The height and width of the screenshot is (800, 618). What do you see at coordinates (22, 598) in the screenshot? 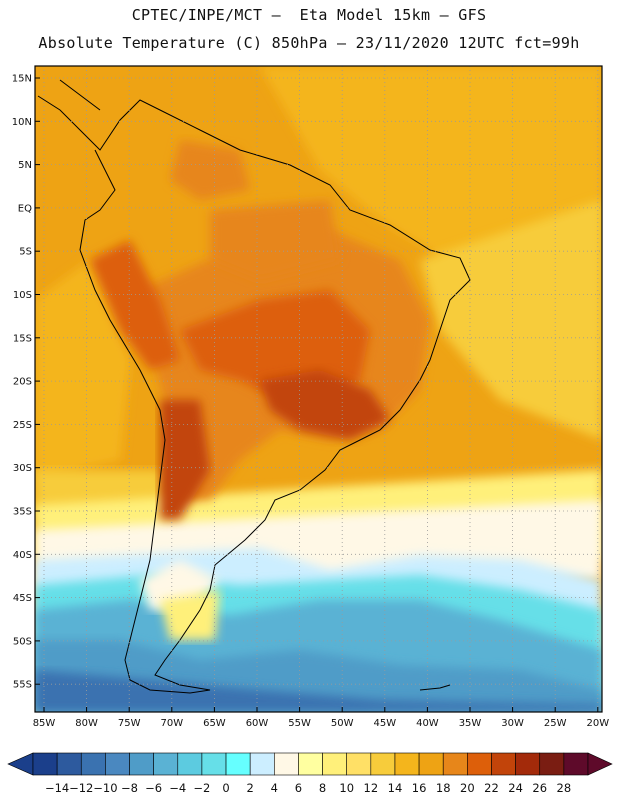
I see `lat-label: 45S` at bounding box center [22, 598].